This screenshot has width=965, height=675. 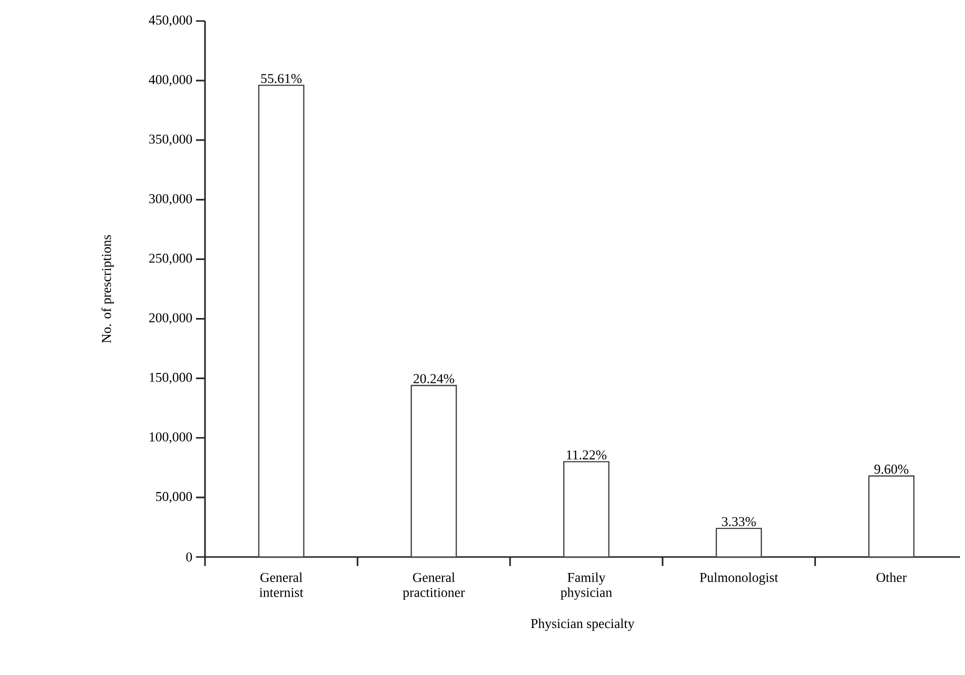 What do you see at coordinates (170, 140) in the screenshot?
I see `y-tick-label: 350,000` at bounding box center [170, 140].